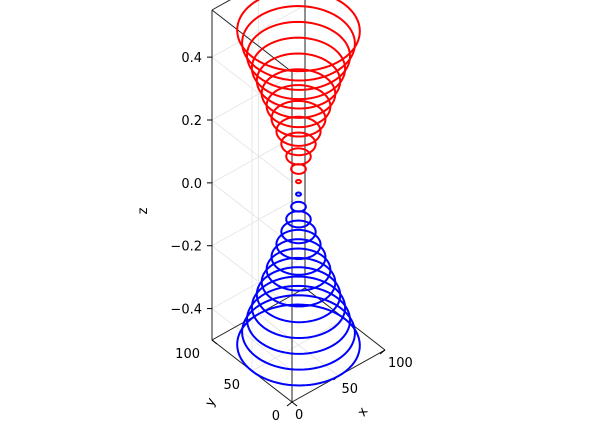  I want to click on z-tick-label: −0.2, so click(186, 247).